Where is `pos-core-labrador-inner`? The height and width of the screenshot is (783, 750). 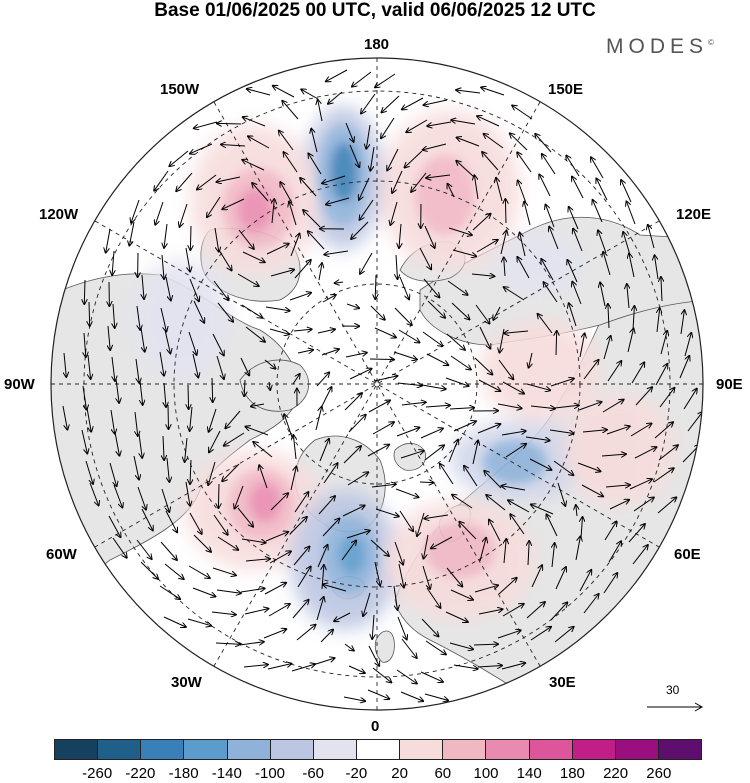
pos-core-labrador-inner is located at coordinates (265, 502).